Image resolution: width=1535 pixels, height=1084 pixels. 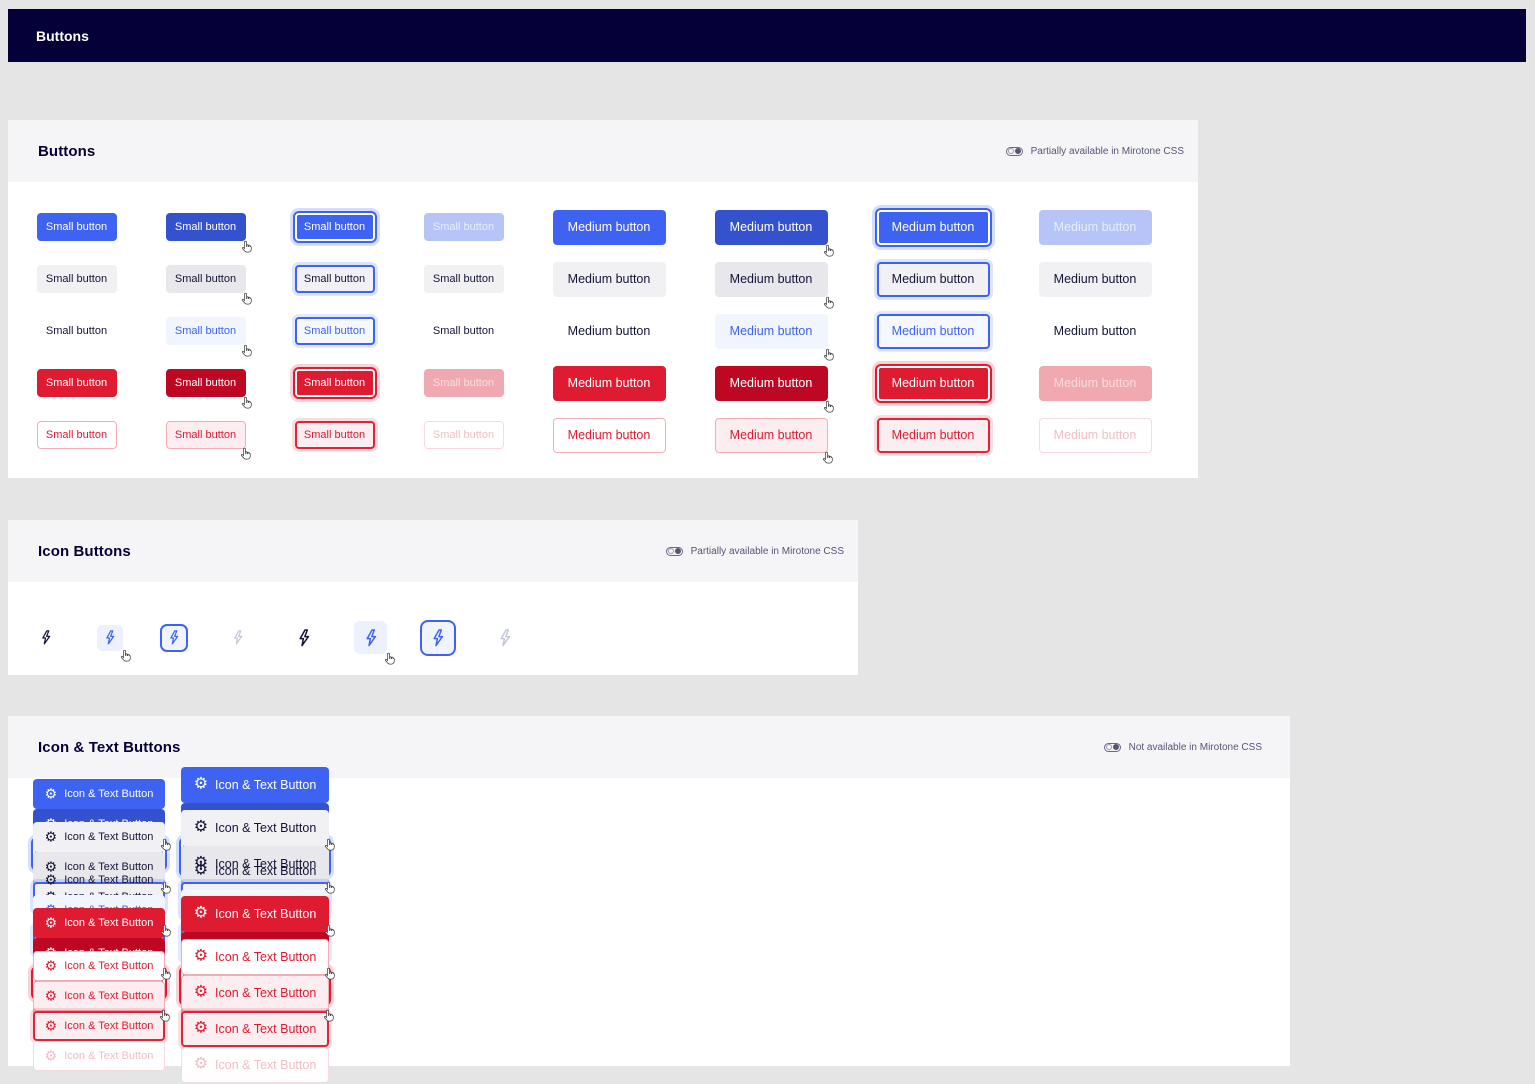 I want to click on small-secondary-disabled-button: Small button, so click(x=463, y=279).